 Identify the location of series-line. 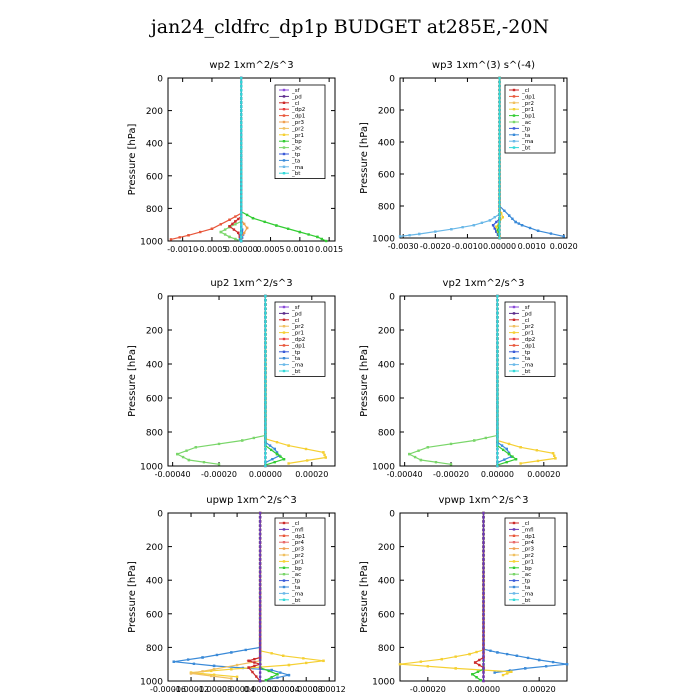
(450, 157).